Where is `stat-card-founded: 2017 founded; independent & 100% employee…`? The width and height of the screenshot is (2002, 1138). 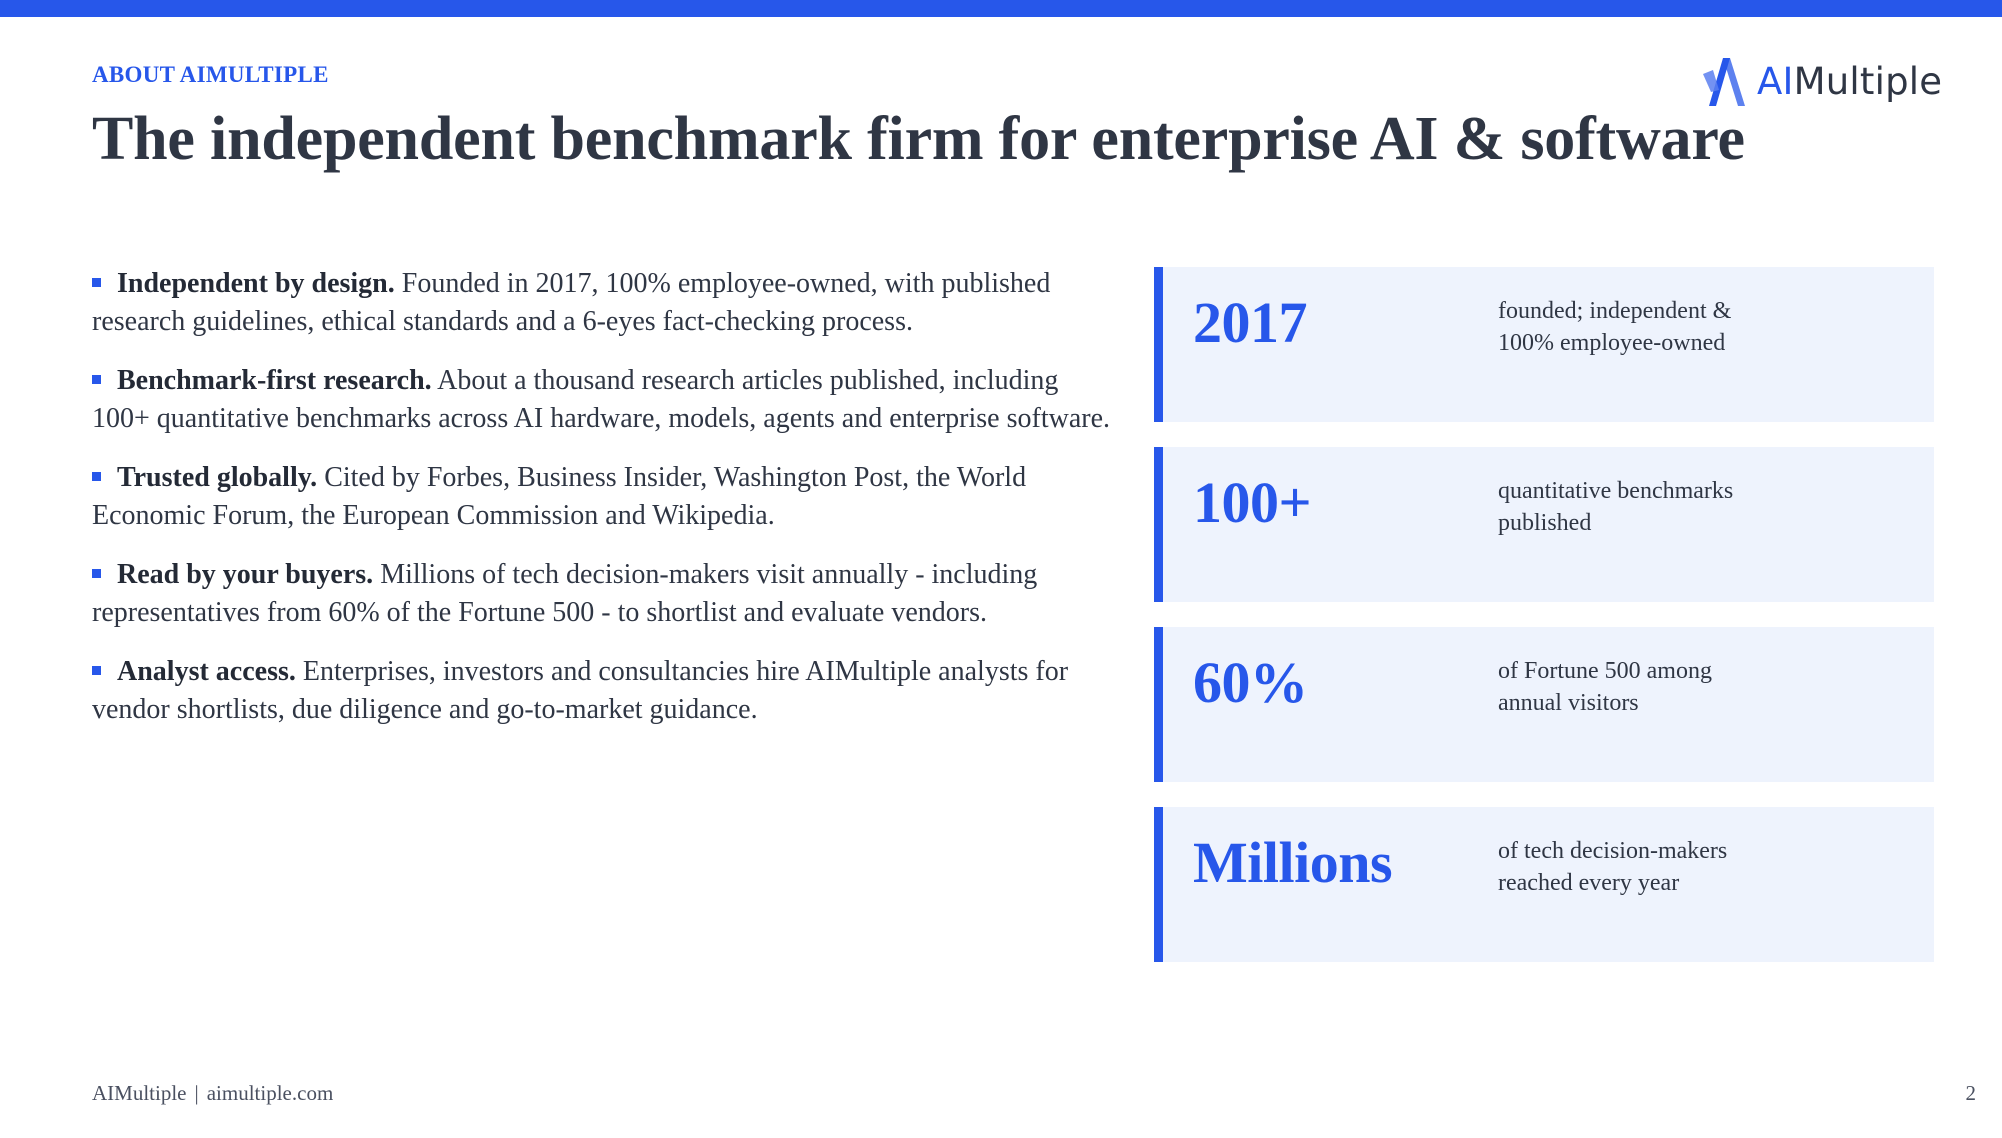
stat-card-founded: 2017 founded; independent & 100% employee… is located at coordinates (1544, 344).